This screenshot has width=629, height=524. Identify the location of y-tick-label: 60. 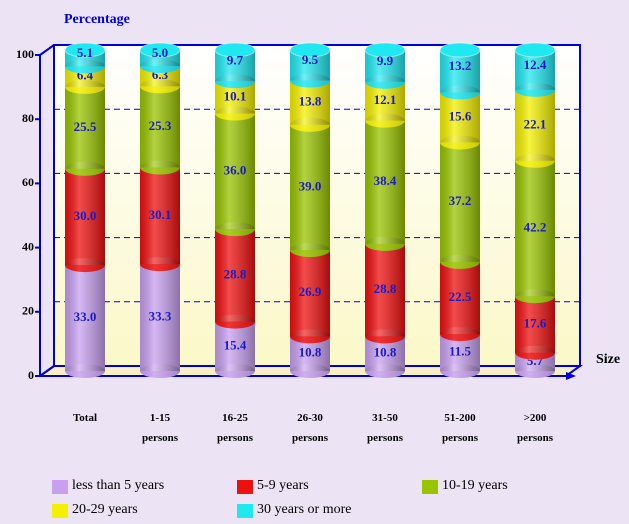
(28, 182).